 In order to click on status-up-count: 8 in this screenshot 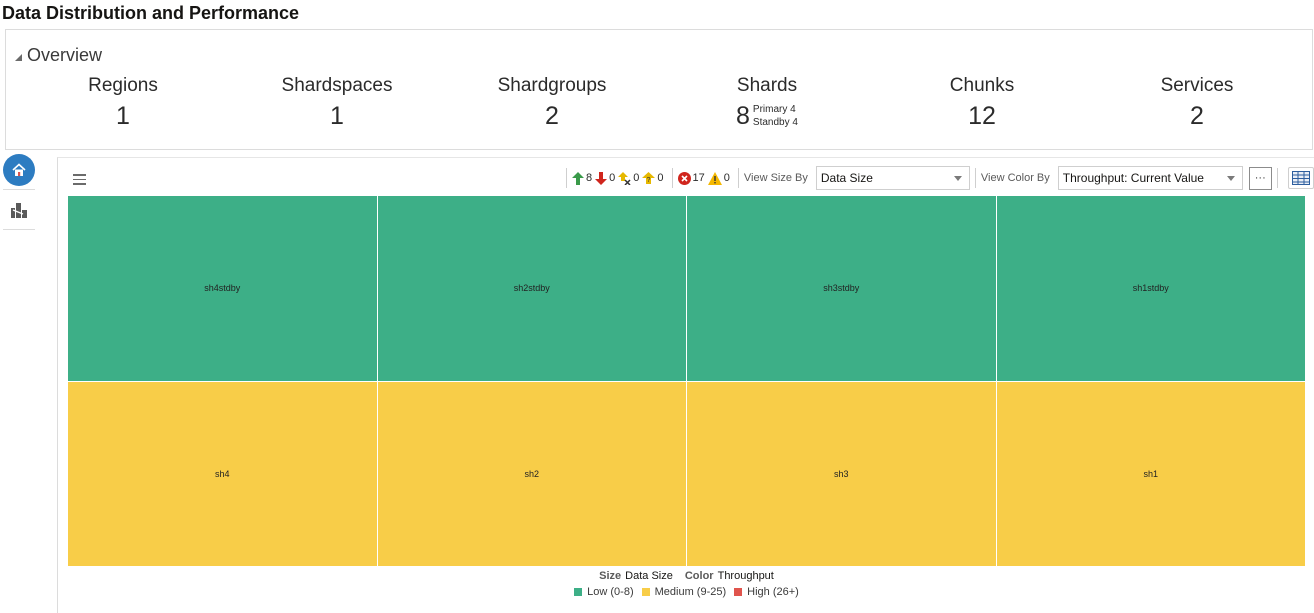, I will do `click(589, 178)`.